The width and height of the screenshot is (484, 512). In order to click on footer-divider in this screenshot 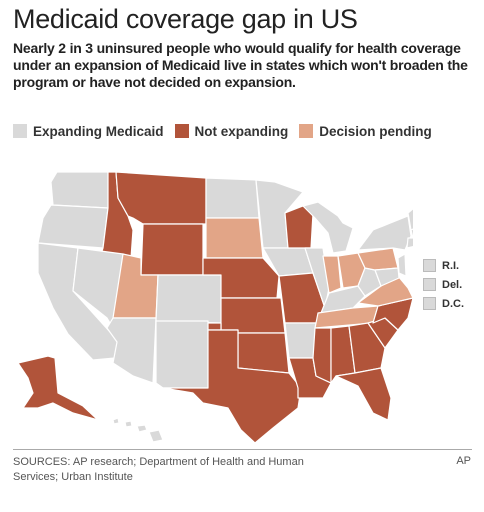, I will do `click(242, 449)`.